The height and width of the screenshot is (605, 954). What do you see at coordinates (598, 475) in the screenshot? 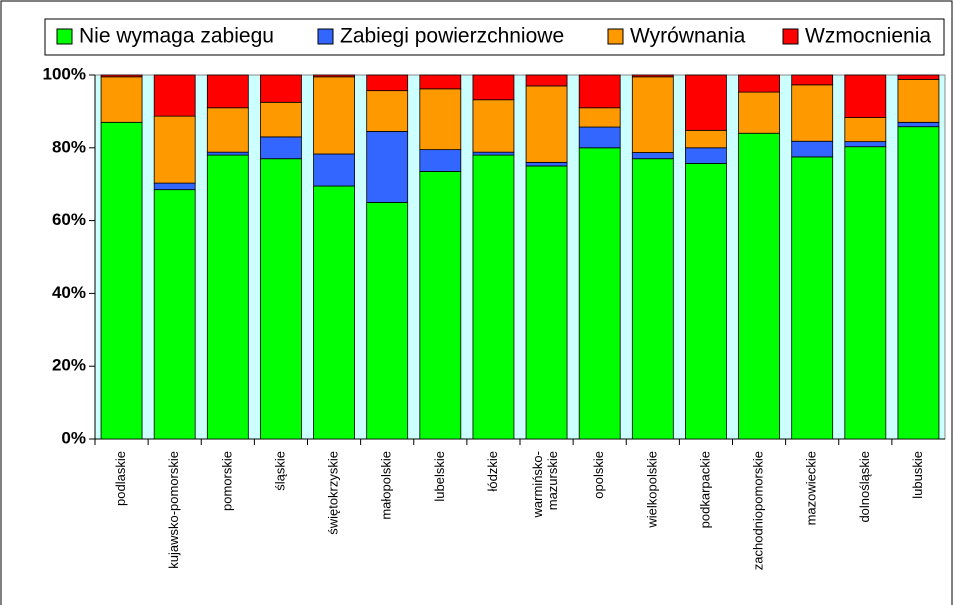
I see `x-tick-label: opolskie` at bounding box center [598, 475].